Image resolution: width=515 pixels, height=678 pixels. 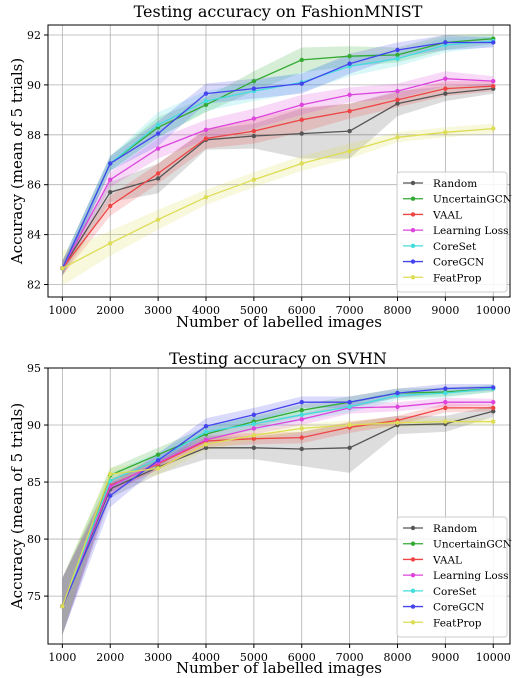 What do you see at coordinates (62, 657) in the screenshot?
I see `x-tick-label: 1000` at bounding box center [62, 657].